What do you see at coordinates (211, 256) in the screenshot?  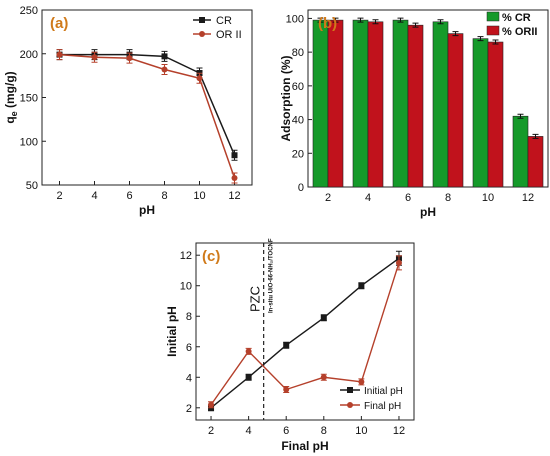 I see `panel-label: (c)` at bounding box center [211, 256].